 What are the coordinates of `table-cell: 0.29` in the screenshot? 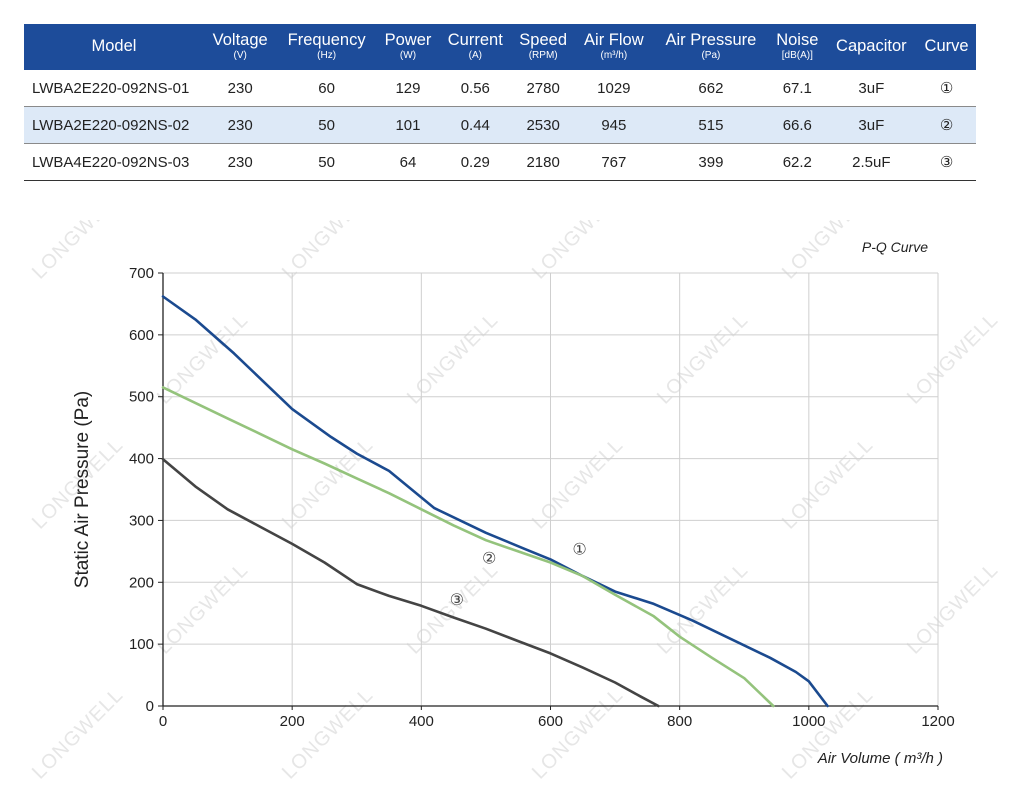 It's located at (475, 162).